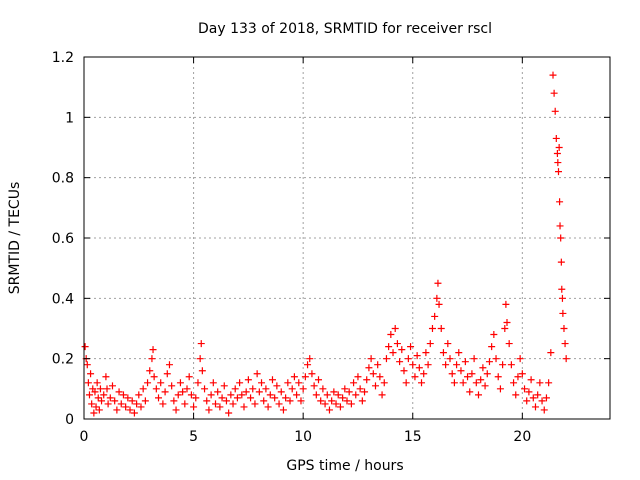 The height and width of the screenshot is (480, 640). Describe the element at coordinates (15, 238) in the screenshot. I see `y-axis-label: SRMTID / TECUs` at that location.